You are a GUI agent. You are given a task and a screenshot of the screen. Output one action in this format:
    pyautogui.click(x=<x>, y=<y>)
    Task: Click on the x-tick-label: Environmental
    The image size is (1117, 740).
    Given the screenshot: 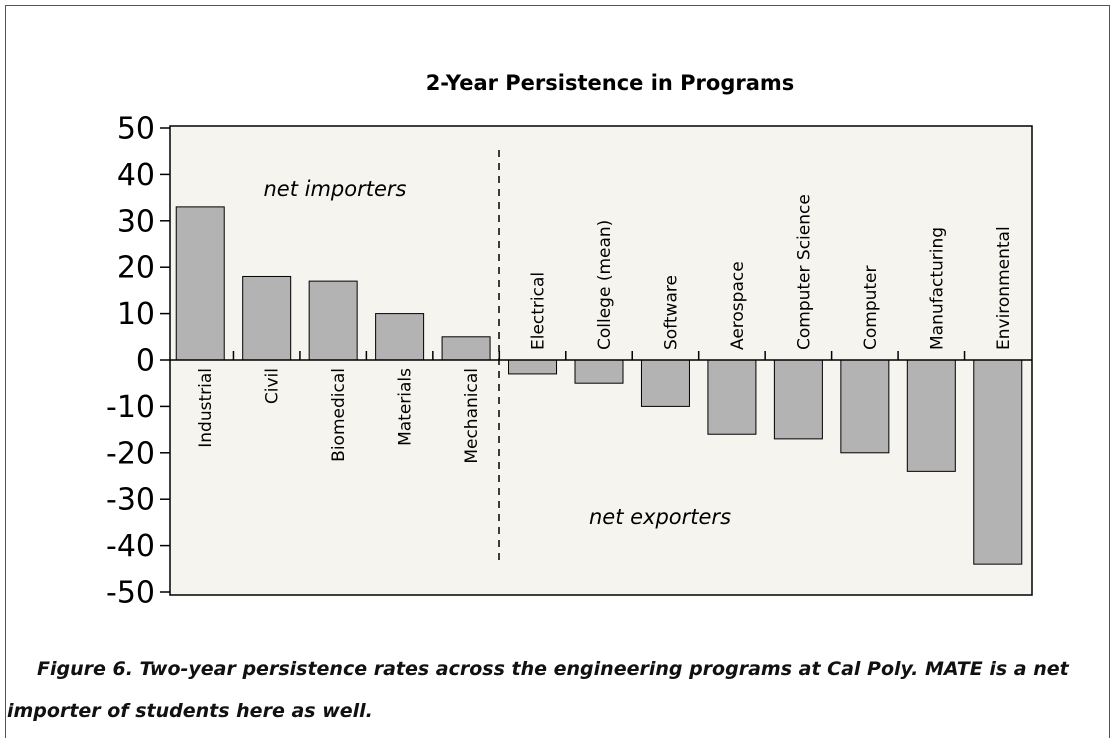 What is the action you would take?
    pyautogui.click(x=1004, y=288)
    